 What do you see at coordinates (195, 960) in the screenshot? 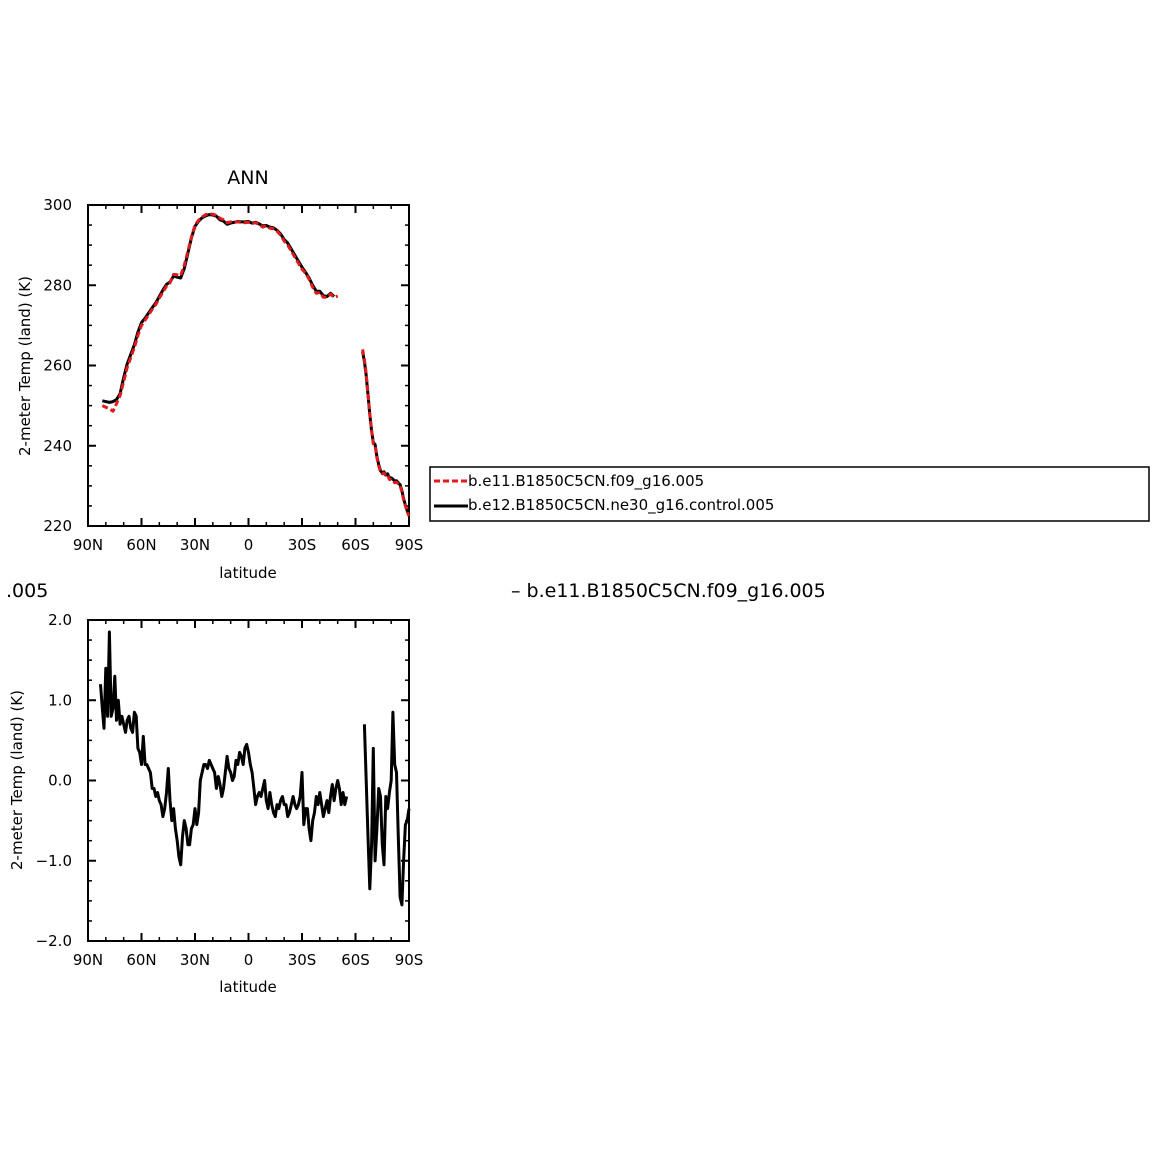
I see `bottom-panel-xtick-label: 30N` at bounding box center [195, 960].